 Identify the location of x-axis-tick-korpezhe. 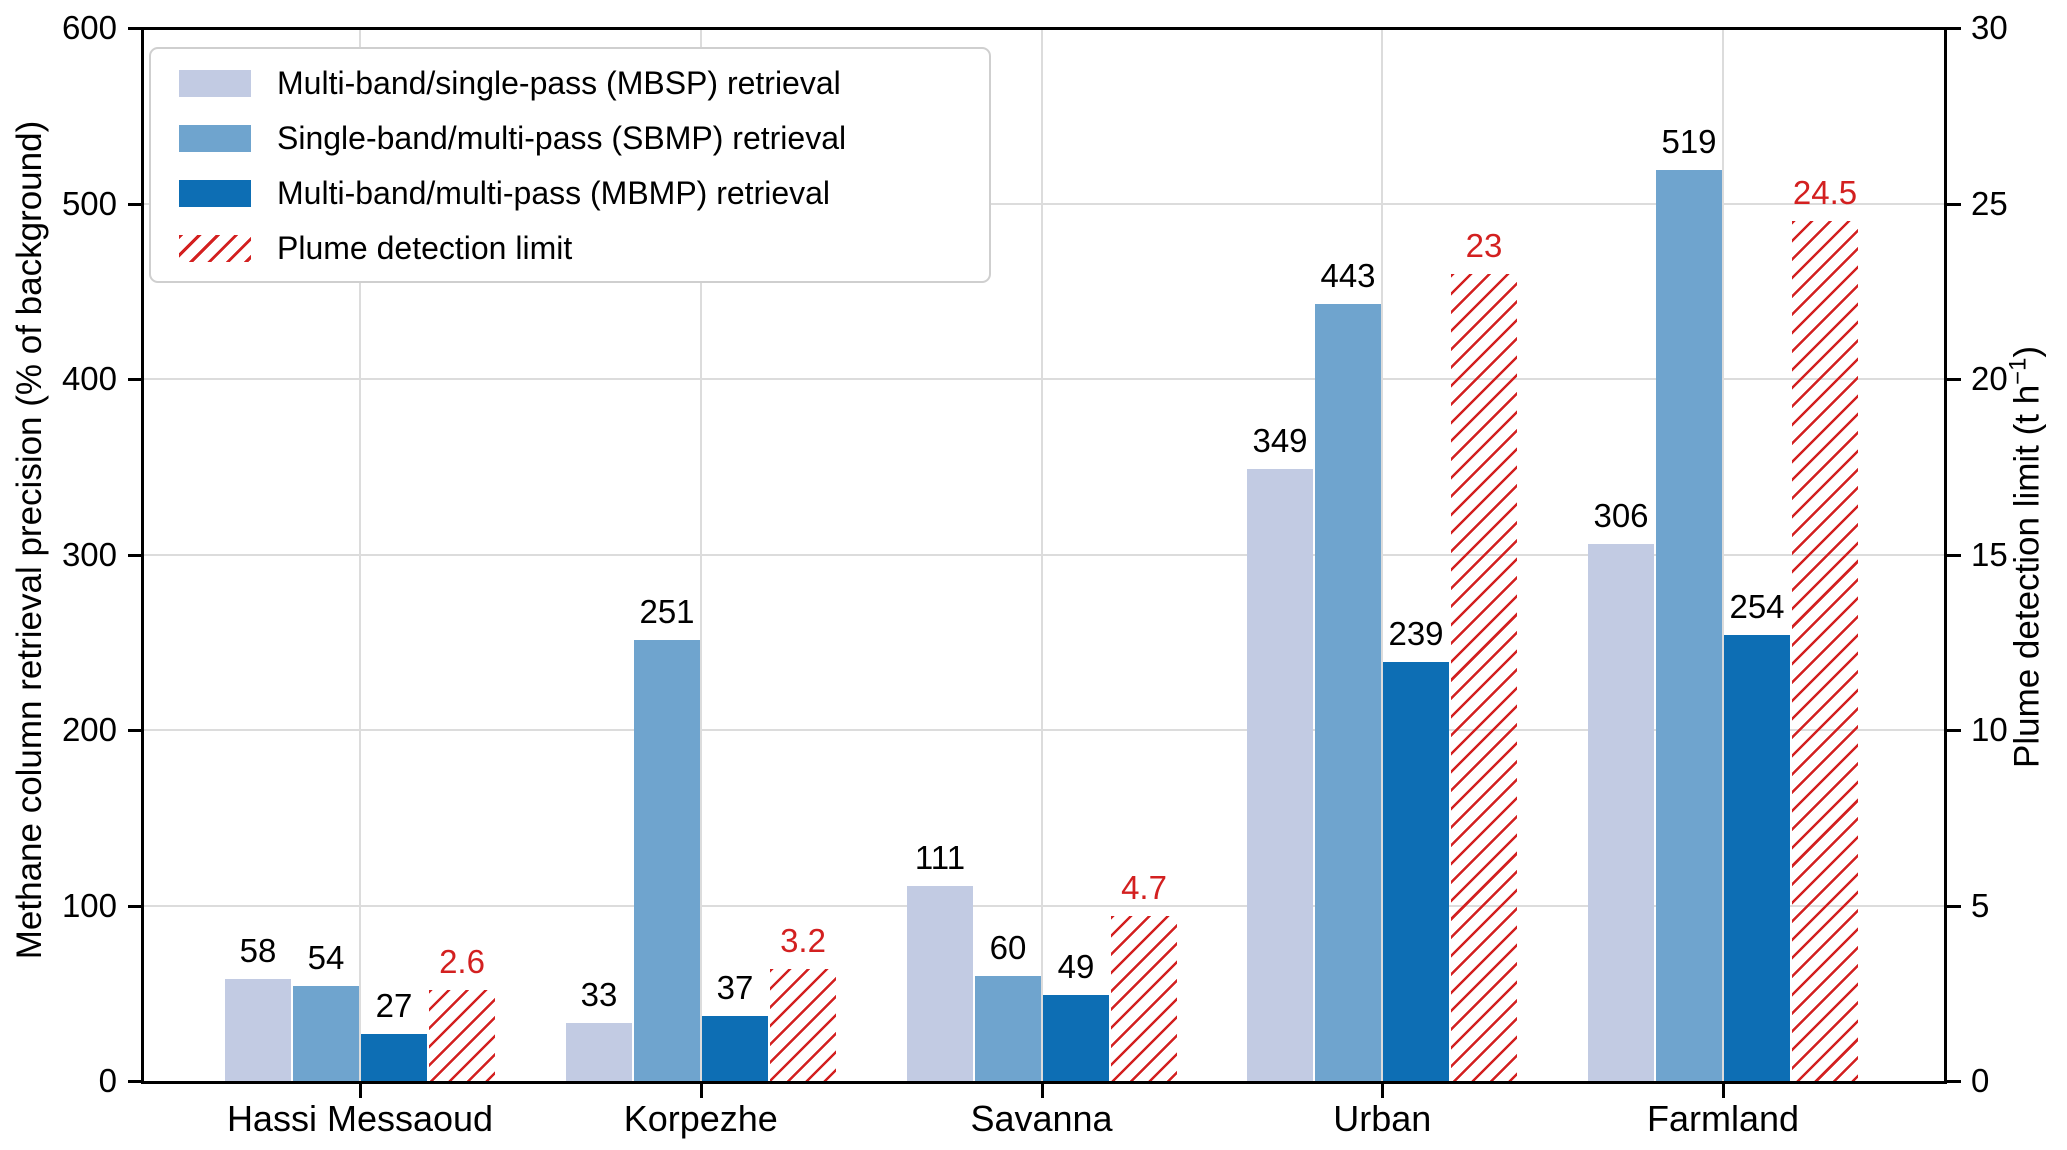
(701, 1091).